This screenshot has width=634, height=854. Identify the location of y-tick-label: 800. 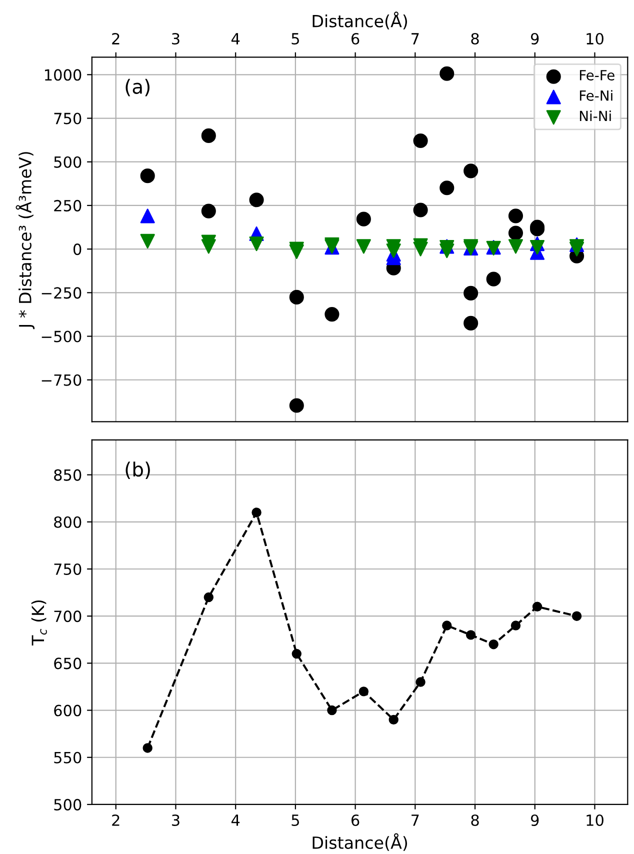
(68, 522).